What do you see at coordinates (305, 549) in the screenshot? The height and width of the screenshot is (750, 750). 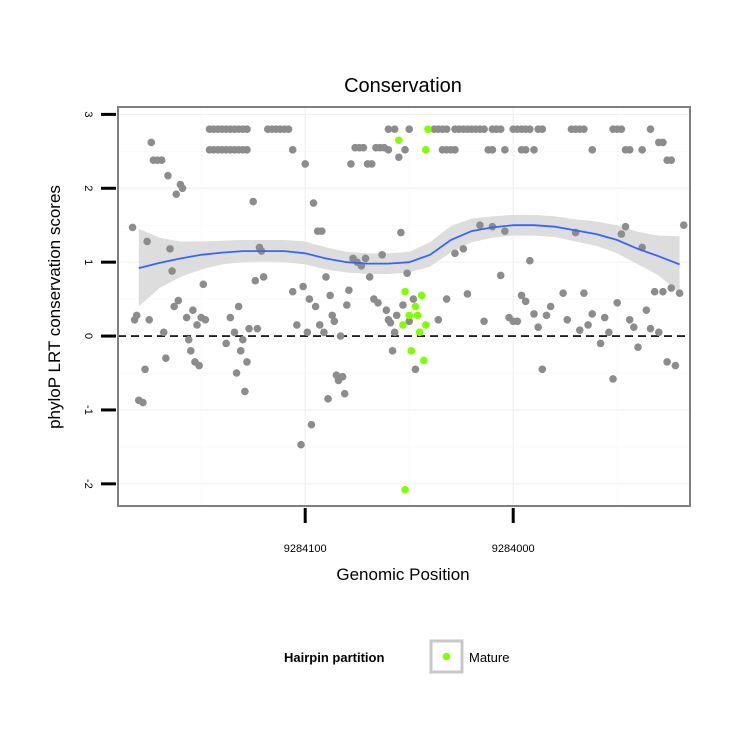 I see `x-tick-label: 9284100` at bounding box center [305, 549].